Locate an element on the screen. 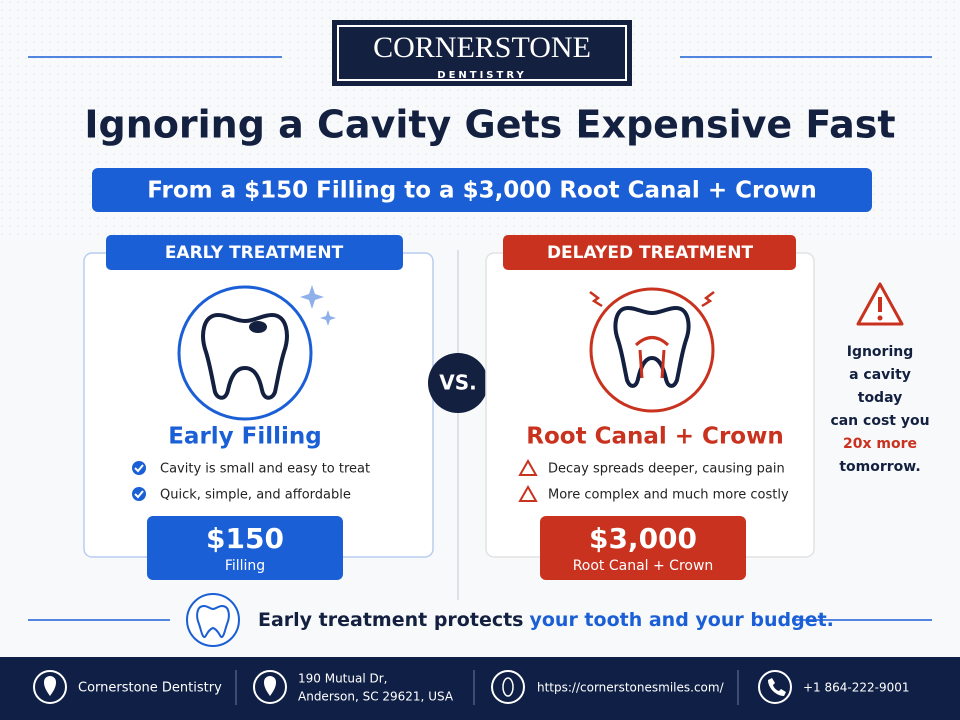 The height and width of the screenshot is (720, 960). note-highlight: 20x more is located at coordinates (880, 444).